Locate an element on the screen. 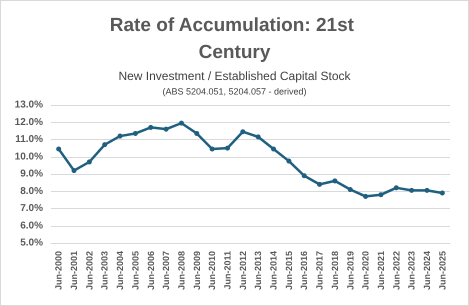 This screenshot has width=469, height=306. x-tick-label: Jun-2010 is located at coordinates (212, 270).